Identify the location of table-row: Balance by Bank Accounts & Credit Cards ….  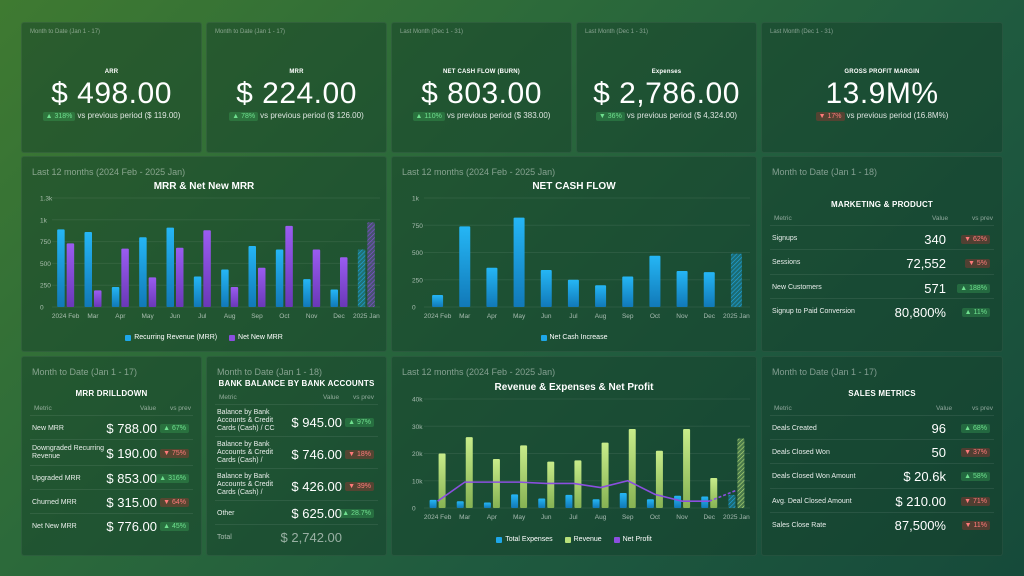
(296, 452).